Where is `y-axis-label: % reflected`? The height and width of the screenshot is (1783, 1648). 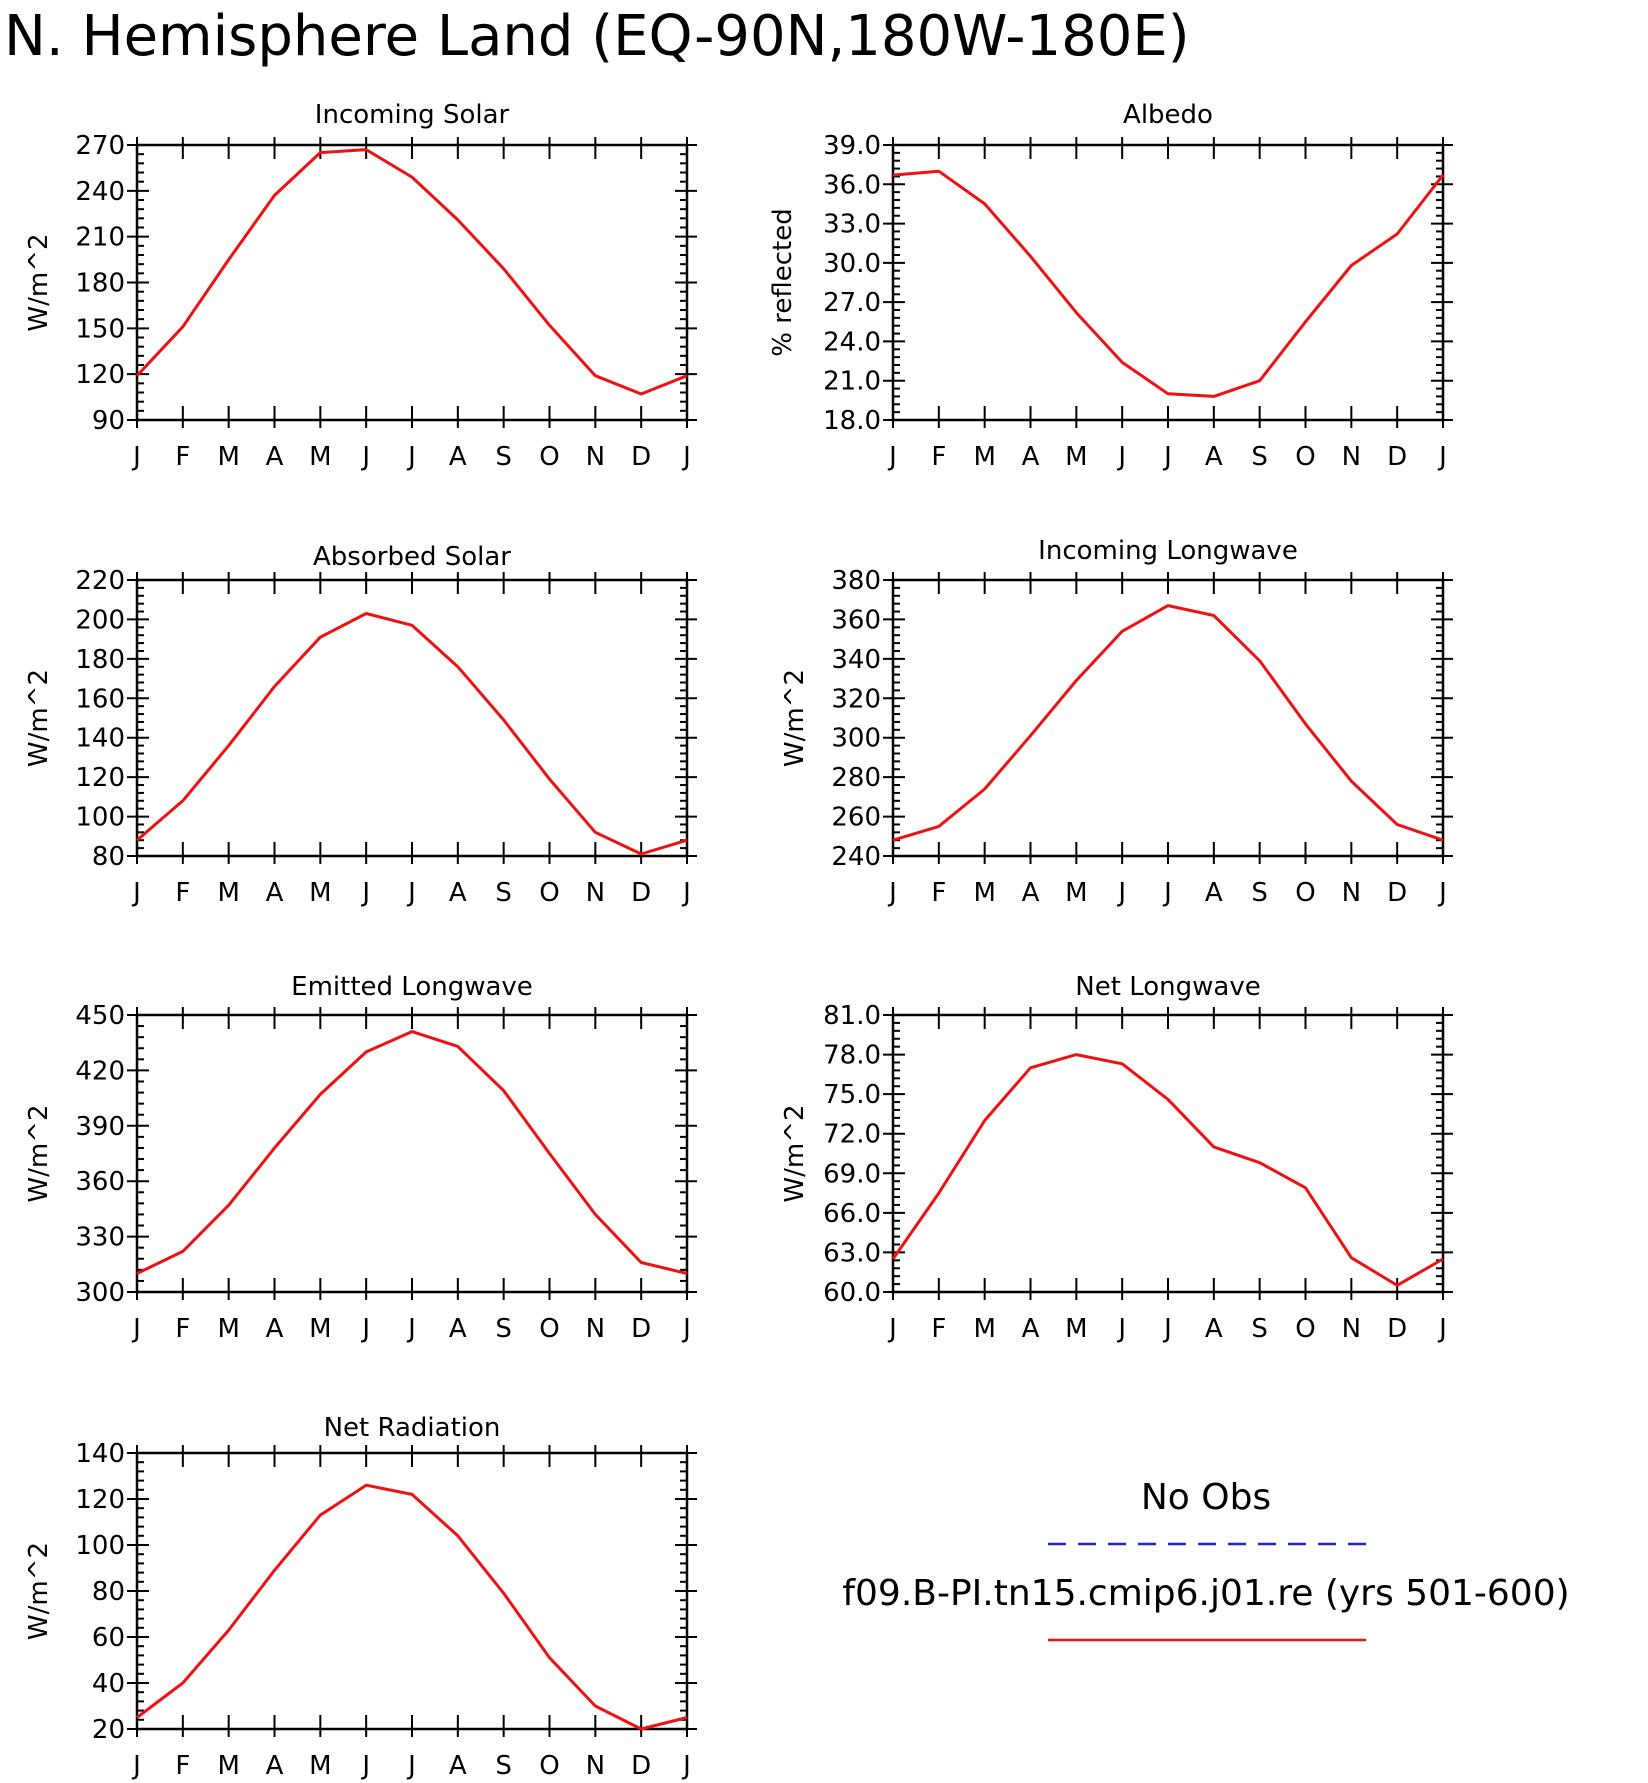 y-axis-label: % reflected is located at coordinates (783, 282).